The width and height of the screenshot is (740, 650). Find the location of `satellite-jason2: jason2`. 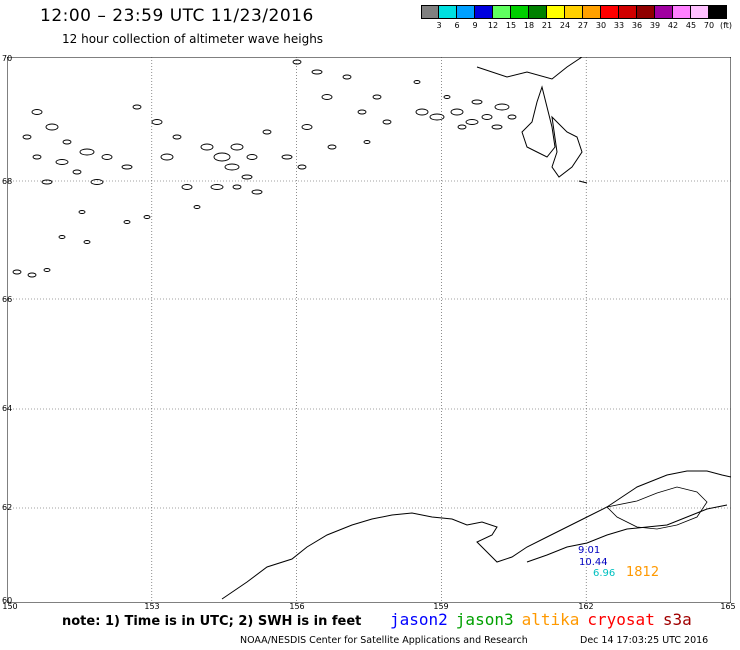

satellite-jason2: jason2 is located at coordinates (419, 619).